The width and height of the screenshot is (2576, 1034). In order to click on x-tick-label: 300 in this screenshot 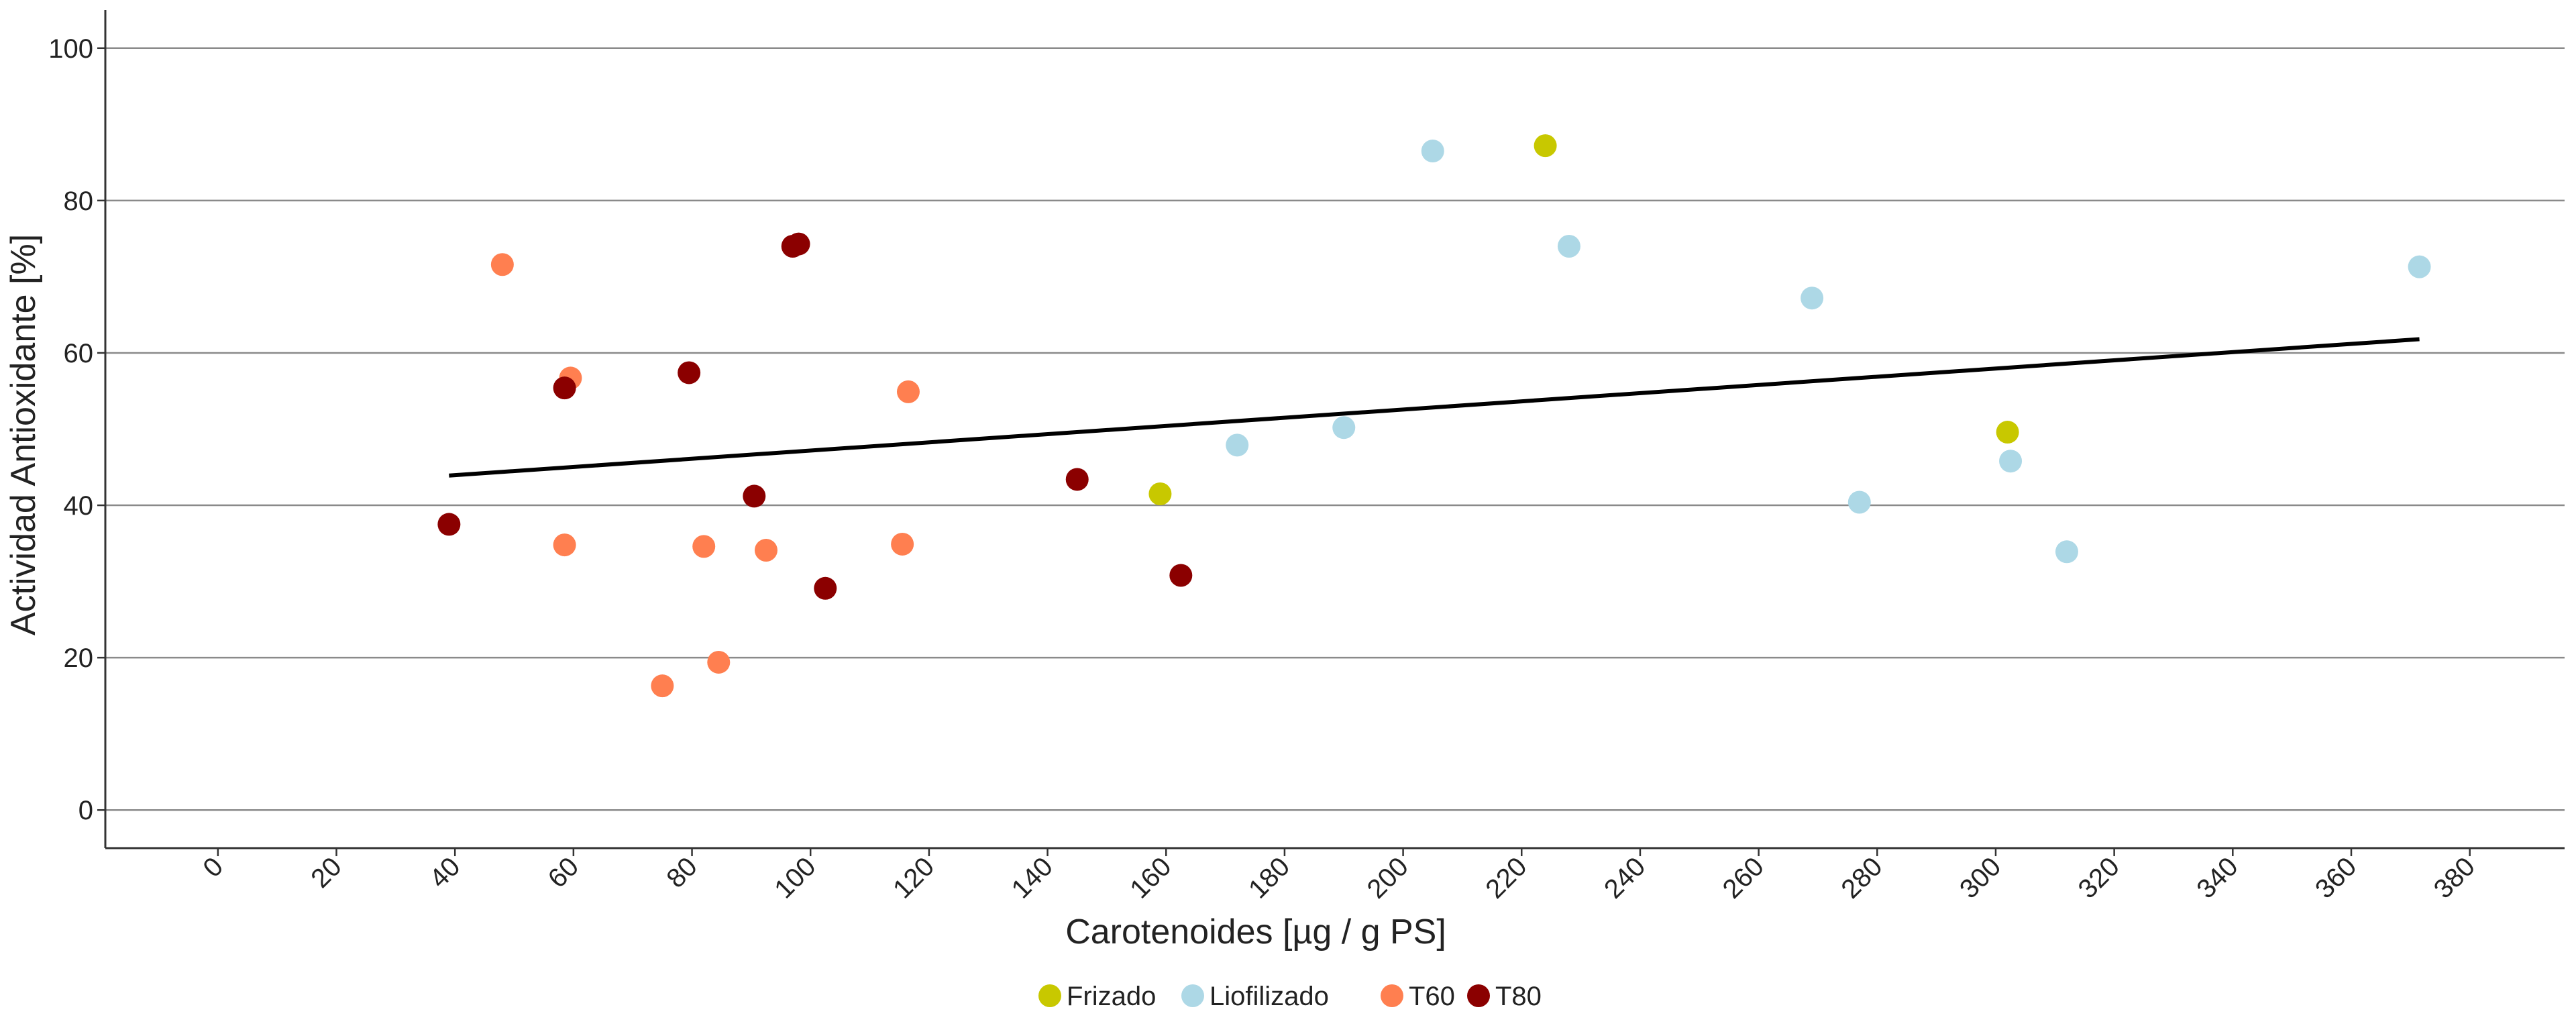, I will do `click(1980, 877)`.